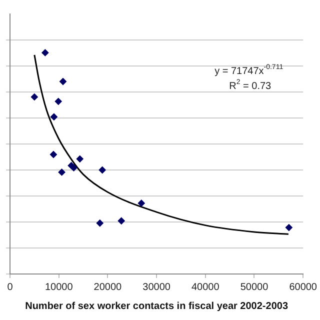 This screenshot has height=320, width=320. Describe the element at coordinates (205, 287) in the screenshot. I see `x-tick-label: 40000` at that location.